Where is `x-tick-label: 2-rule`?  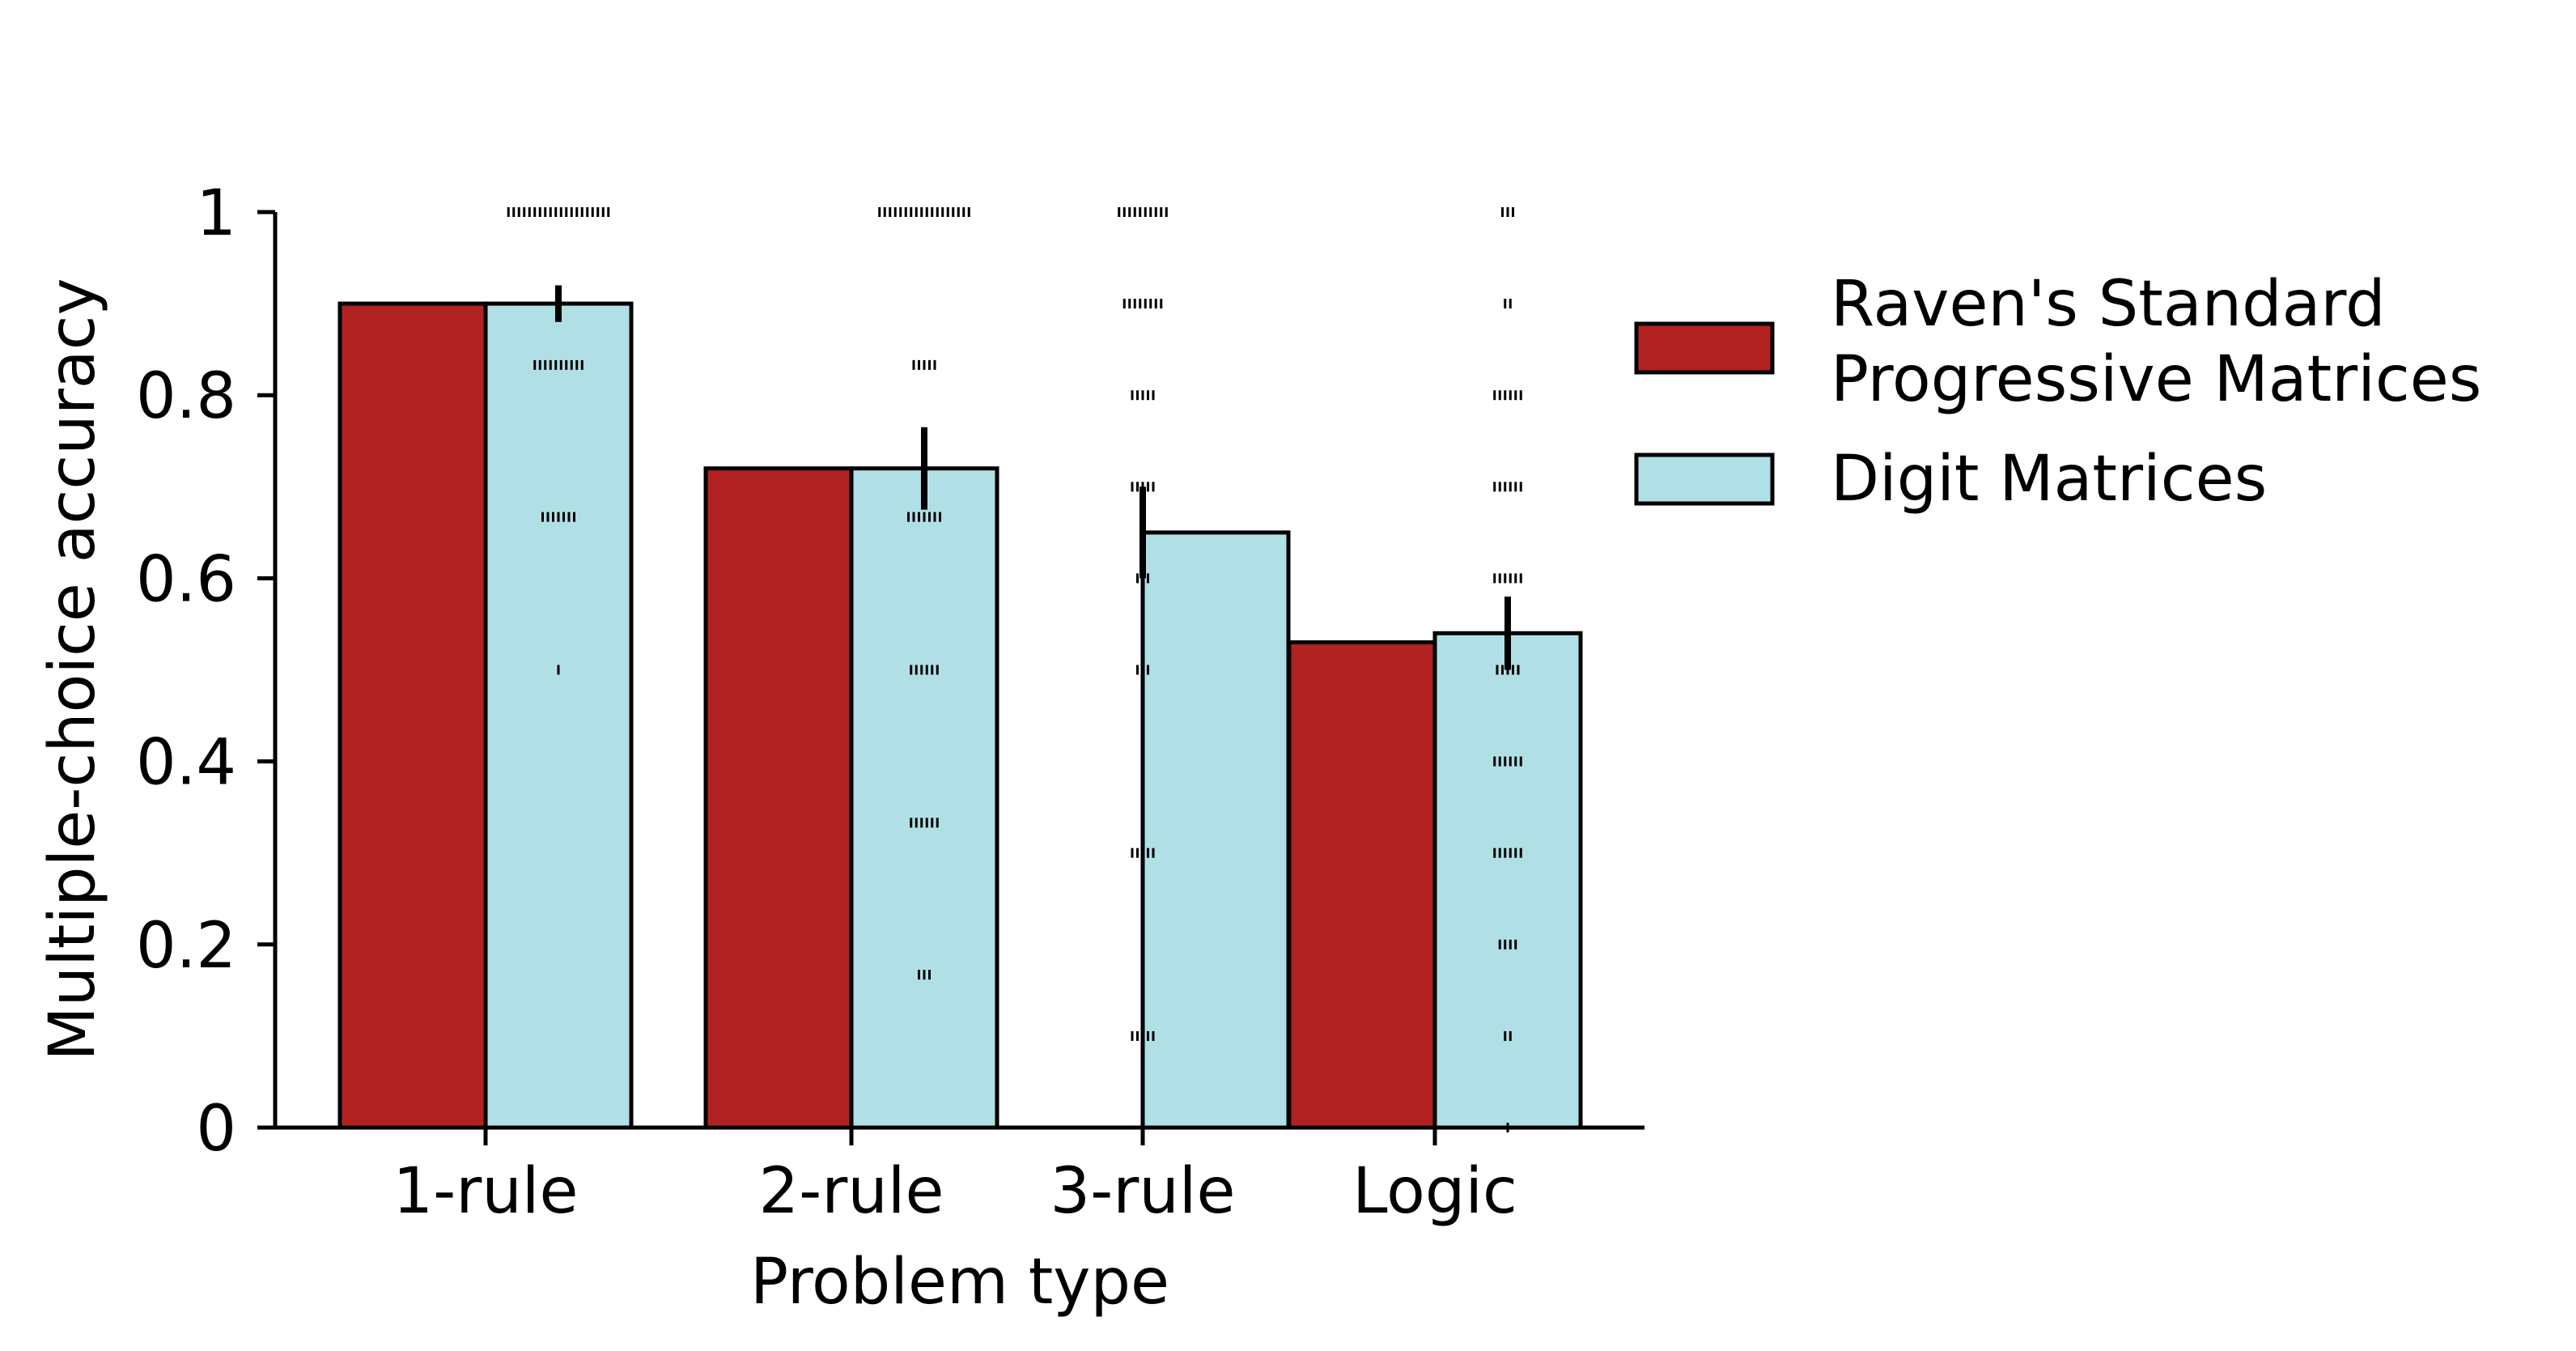
x-tick-label: 2-rule is located at coordinates (851, 1191).